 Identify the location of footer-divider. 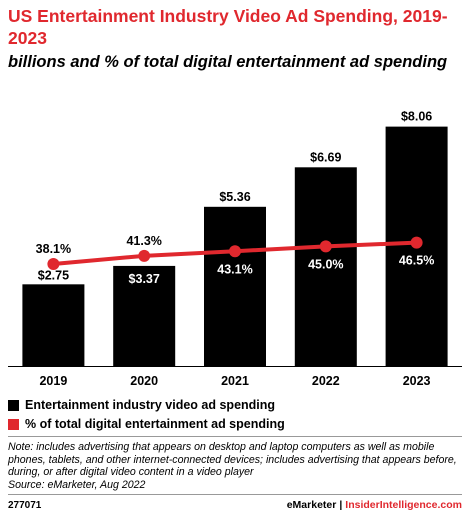
(235, 494).